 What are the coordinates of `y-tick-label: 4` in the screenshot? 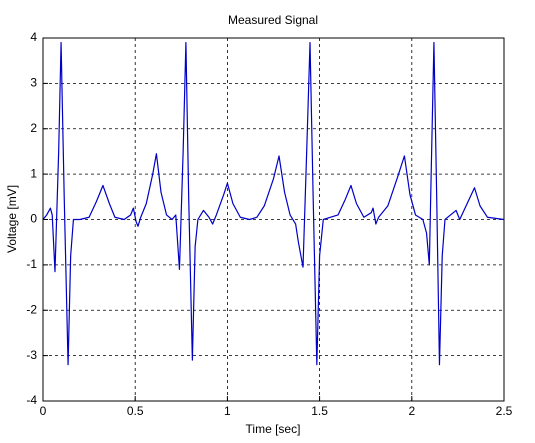 It's located at (33, 37).